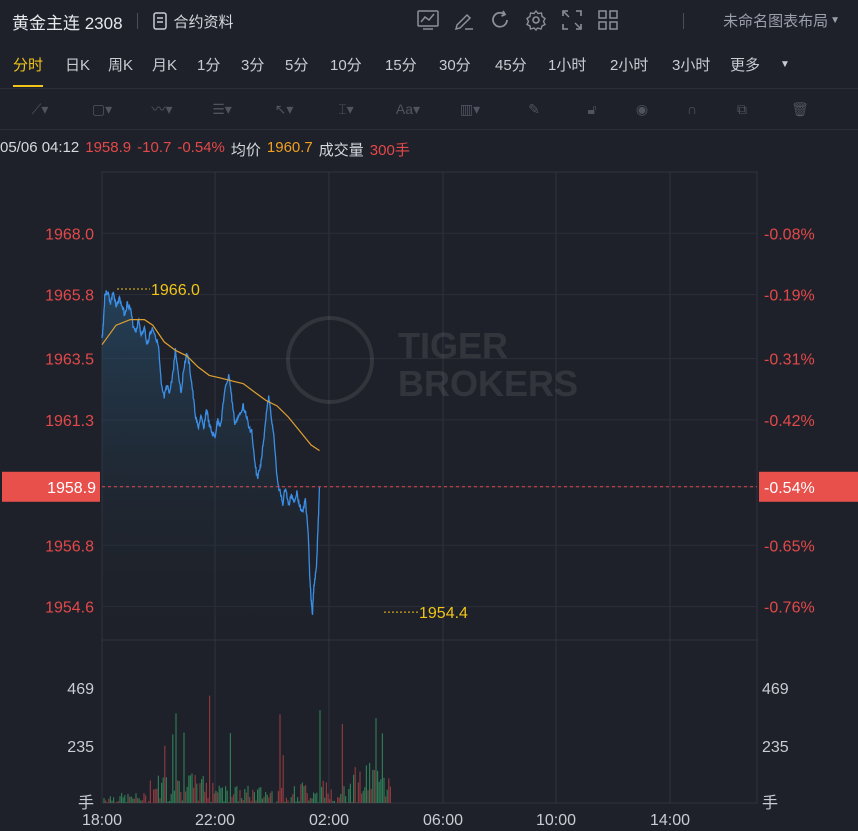 The image size is (858, 831). I want to click on timeframe-45分: 45分, so click(511, 65).